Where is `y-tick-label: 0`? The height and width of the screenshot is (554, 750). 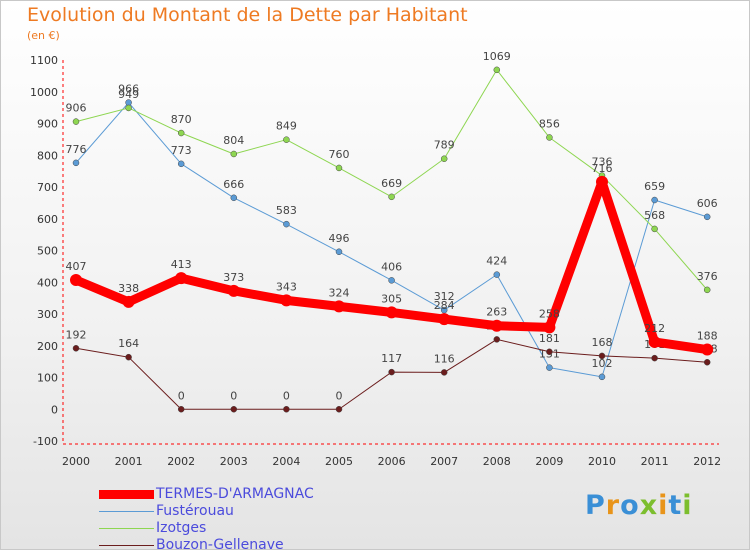 y-tick-label: 0 is located at coordinates (54, 409).